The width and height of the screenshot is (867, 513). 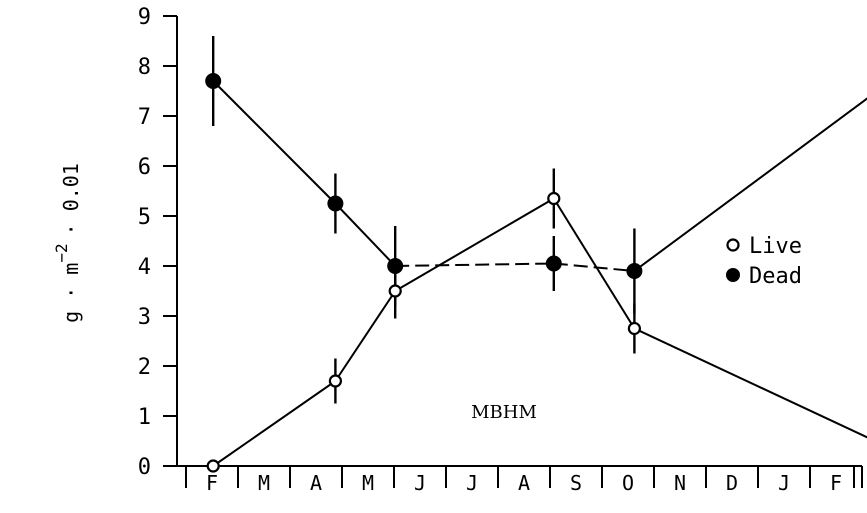 What do you see at coordinates (775, 246) in the screenshot?
I see `legend-live-label: Live` at bounding box center [775, 246].